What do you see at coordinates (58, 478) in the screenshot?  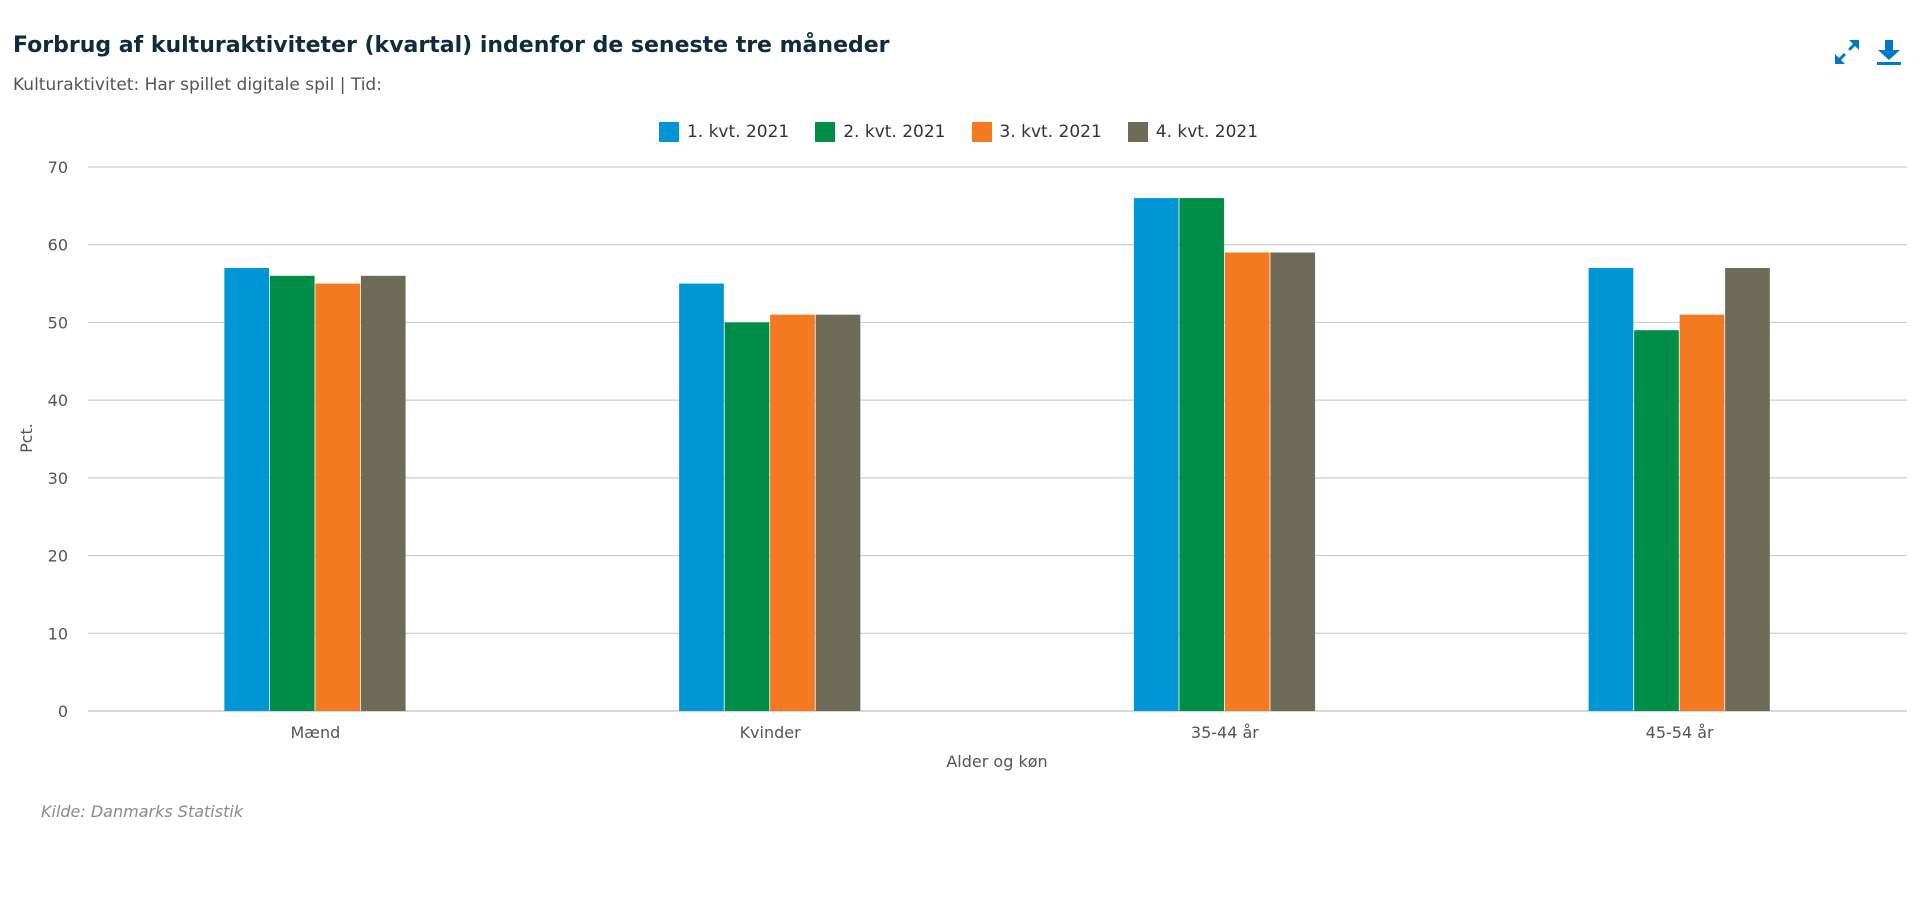 I see `y-tick-label: 30` at bounding box center [58, 478].